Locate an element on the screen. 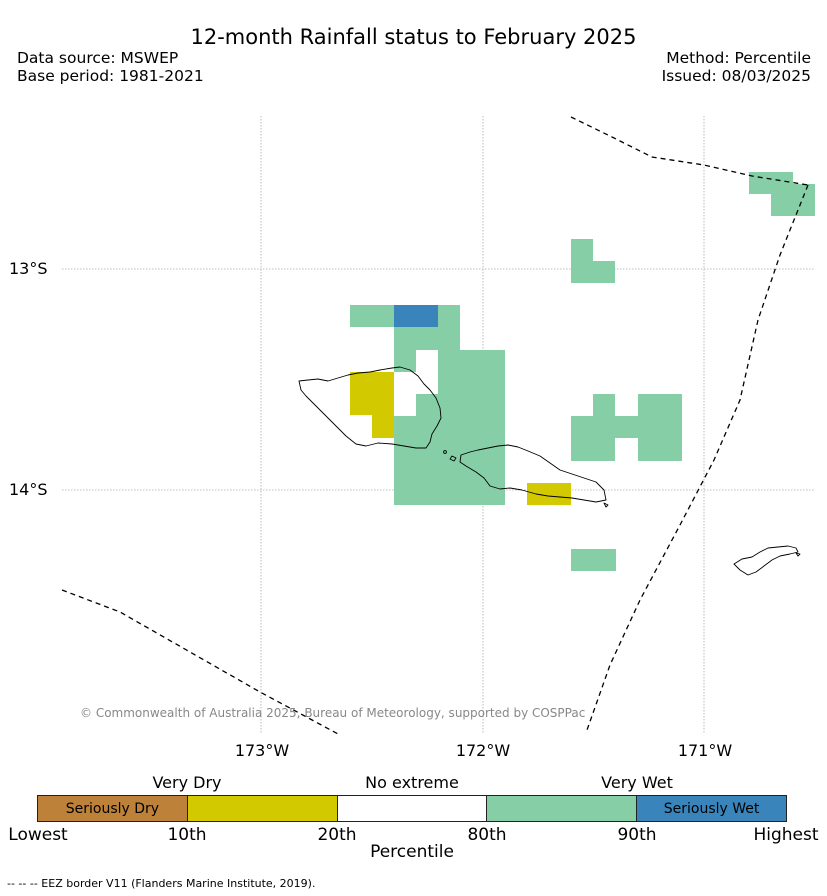 The width and height of the screenshot is (827, 896). method-label: Method: Percentile is located at coordinates (738, 58).